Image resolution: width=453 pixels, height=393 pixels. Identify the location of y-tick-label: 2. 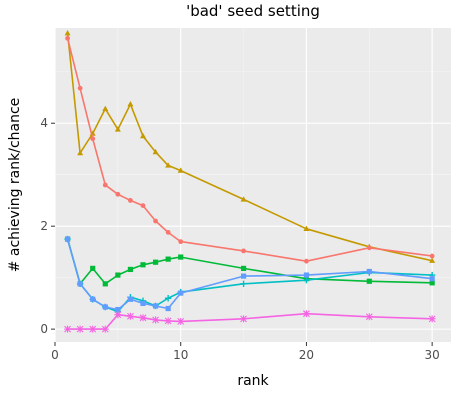
(44, 226).